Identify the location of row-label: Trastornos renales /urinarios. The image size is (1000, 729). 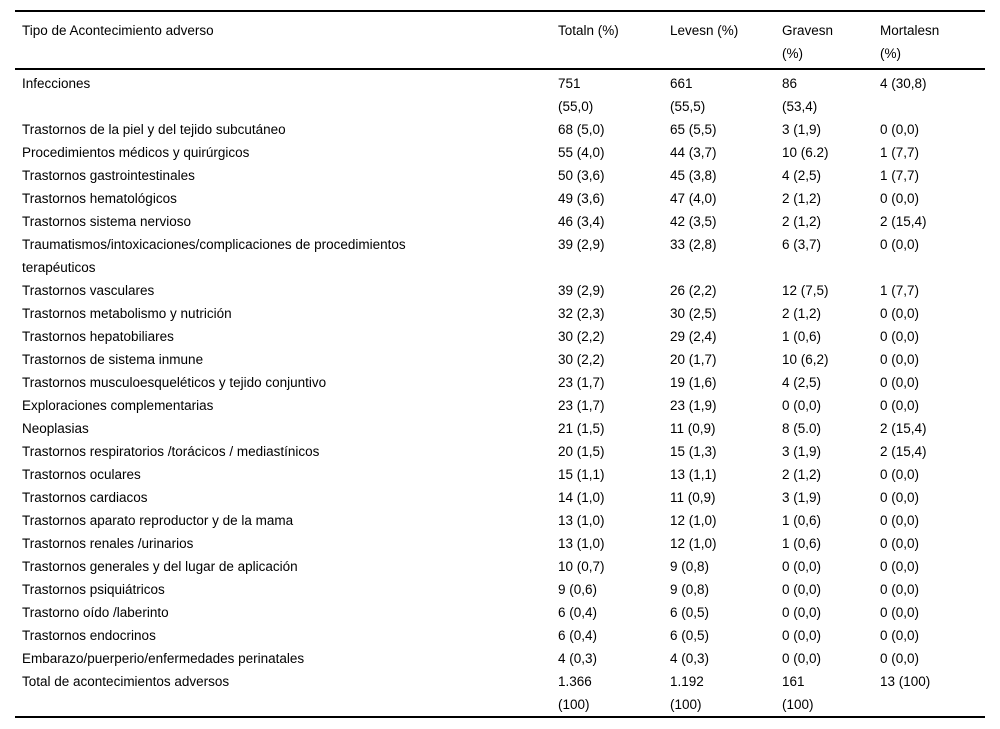
(108, 543).